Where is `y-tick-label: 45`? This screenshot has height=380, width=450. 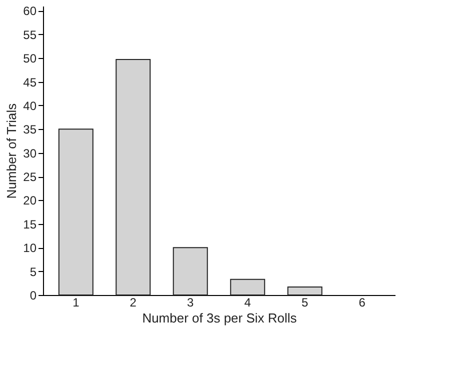 y-tick-label: 45 is located at coordinates (30, 82).